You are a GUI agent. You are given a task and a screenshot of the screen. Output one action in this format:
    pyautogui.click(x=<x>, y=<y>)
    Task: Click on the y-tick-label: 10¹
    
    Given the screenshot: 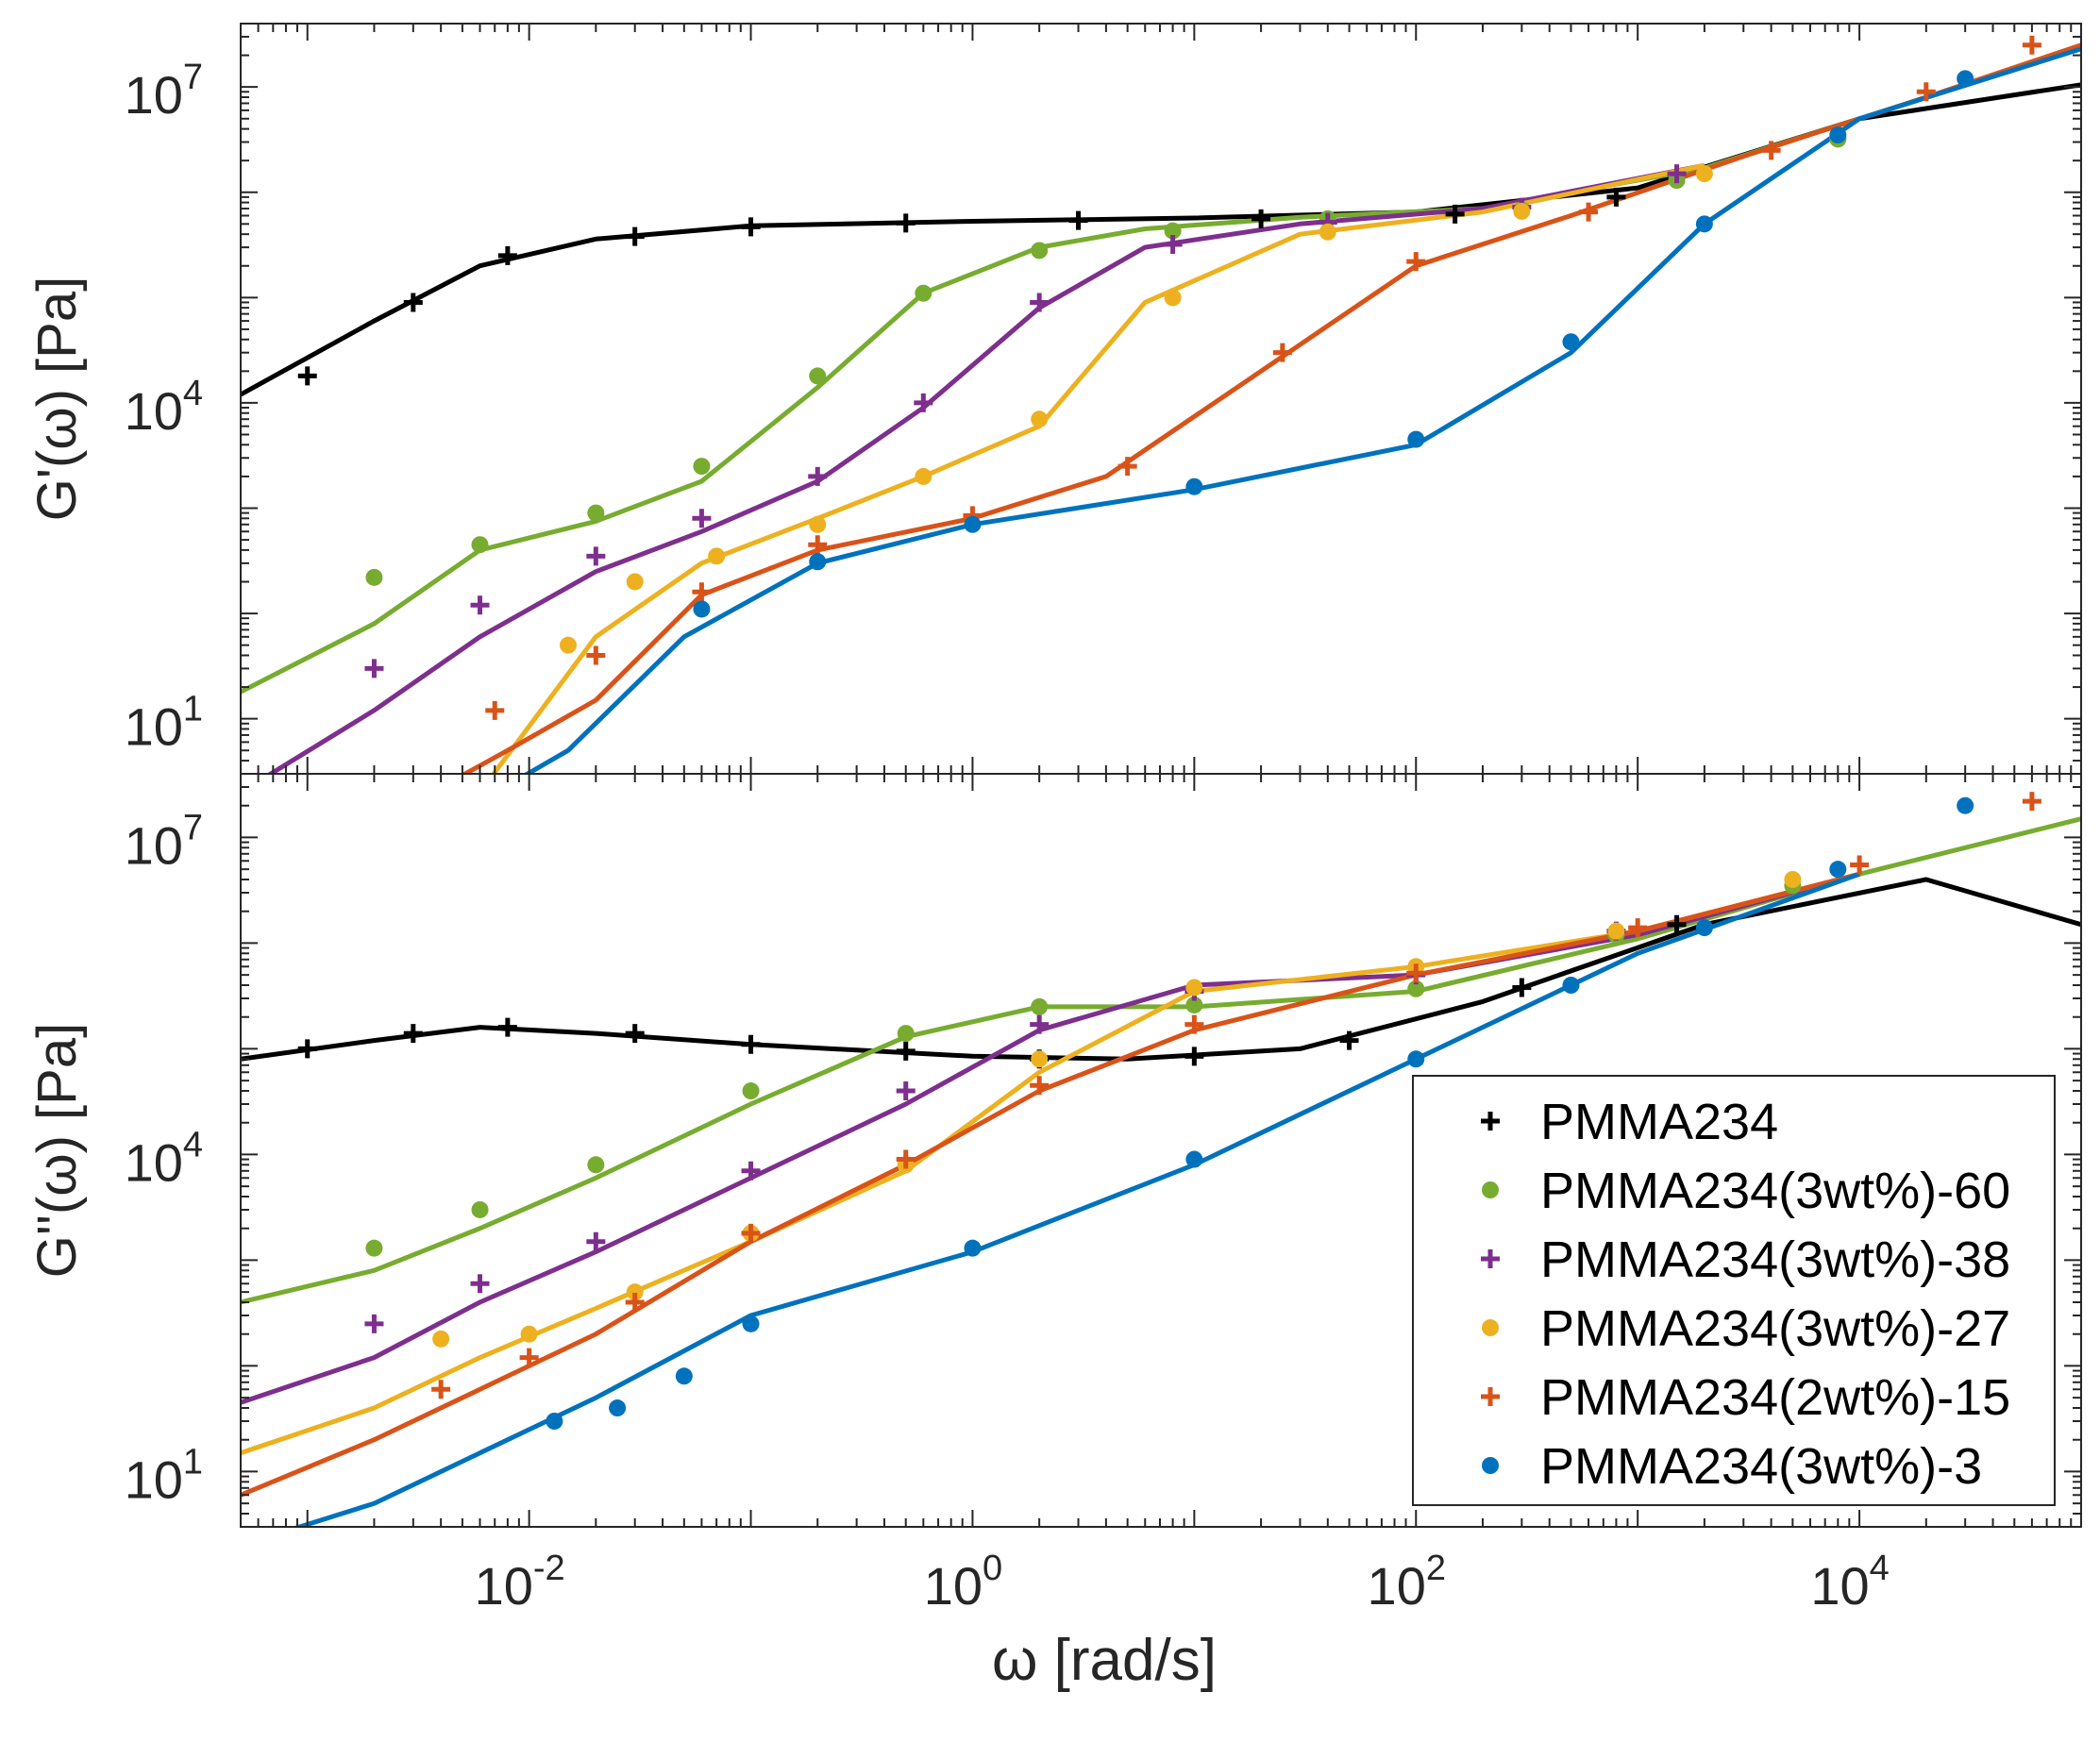 What is the action you would take?
    pyautogui.click(x=164, y=723)
    